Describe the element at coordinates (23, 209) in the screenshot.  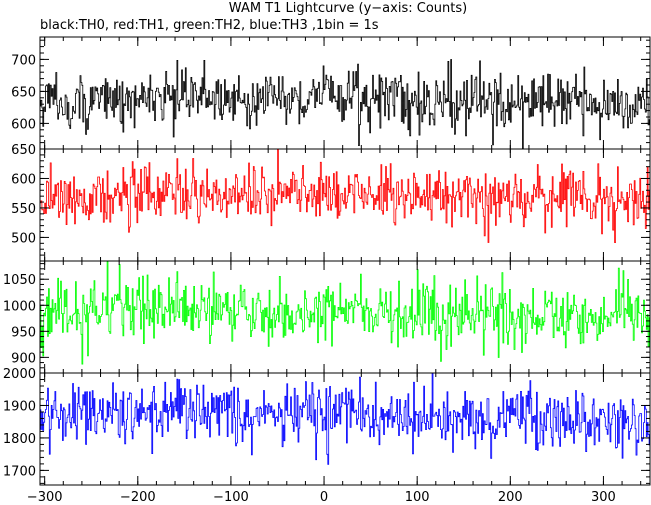
I see `y-tick-label: 550` at that location.